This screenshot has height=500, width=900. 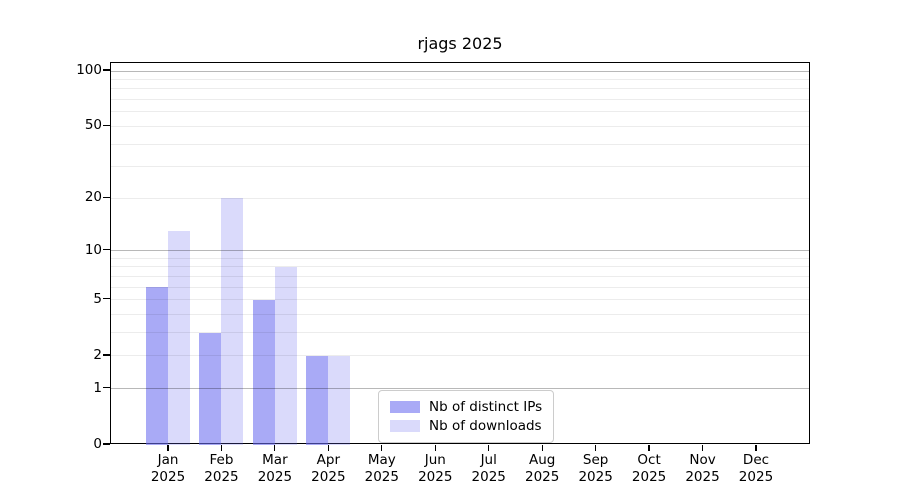 I want to click on y-tick-label-50: 50, so click(x=93, y=125).